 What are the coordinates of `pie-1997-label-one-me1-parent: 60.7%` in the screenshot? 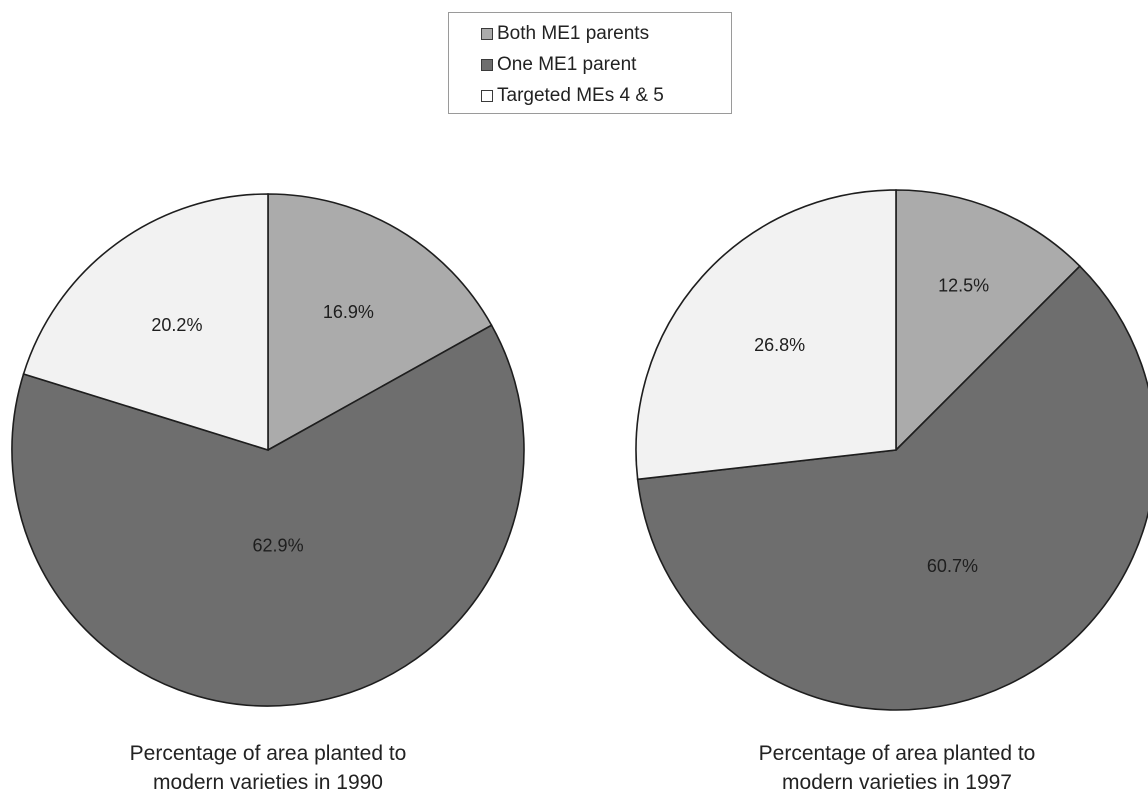 It's located at (952, 566).